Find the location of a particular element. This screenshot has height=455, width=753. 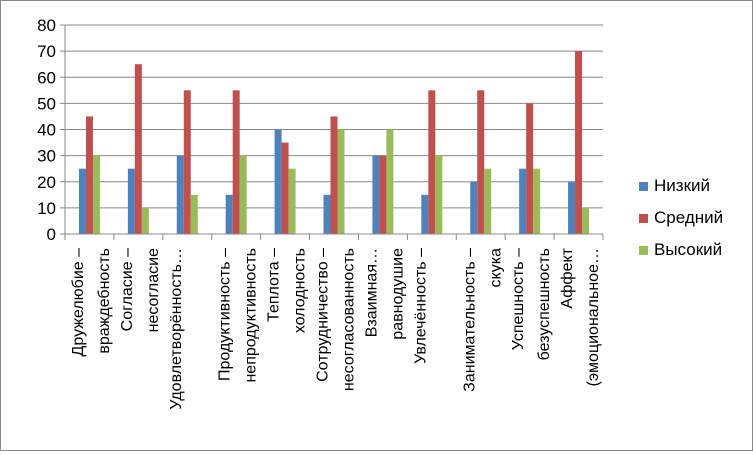

bar-Низкий-1 is located at coordinates (131, 201).